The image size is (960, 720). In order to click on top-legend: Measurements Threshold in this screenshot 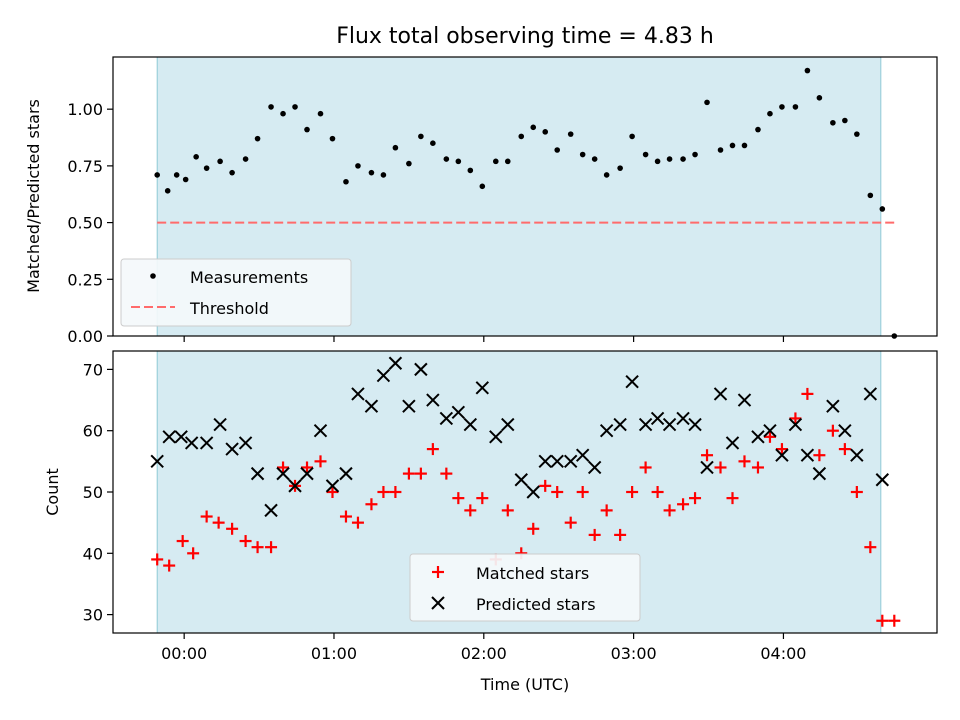, I will do `click(236, 292)`.